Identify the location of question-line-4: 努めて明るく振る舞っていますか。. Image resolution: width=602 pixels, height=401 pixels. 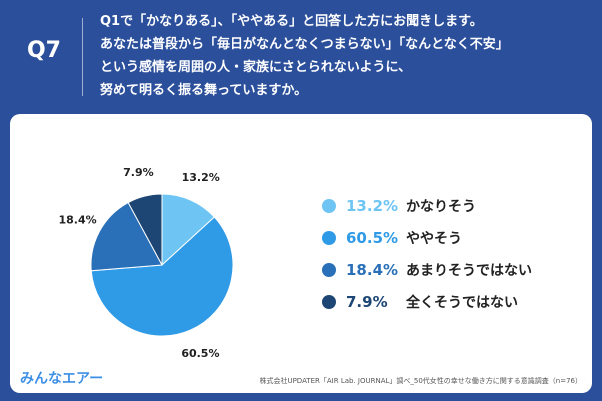
(204, 90).